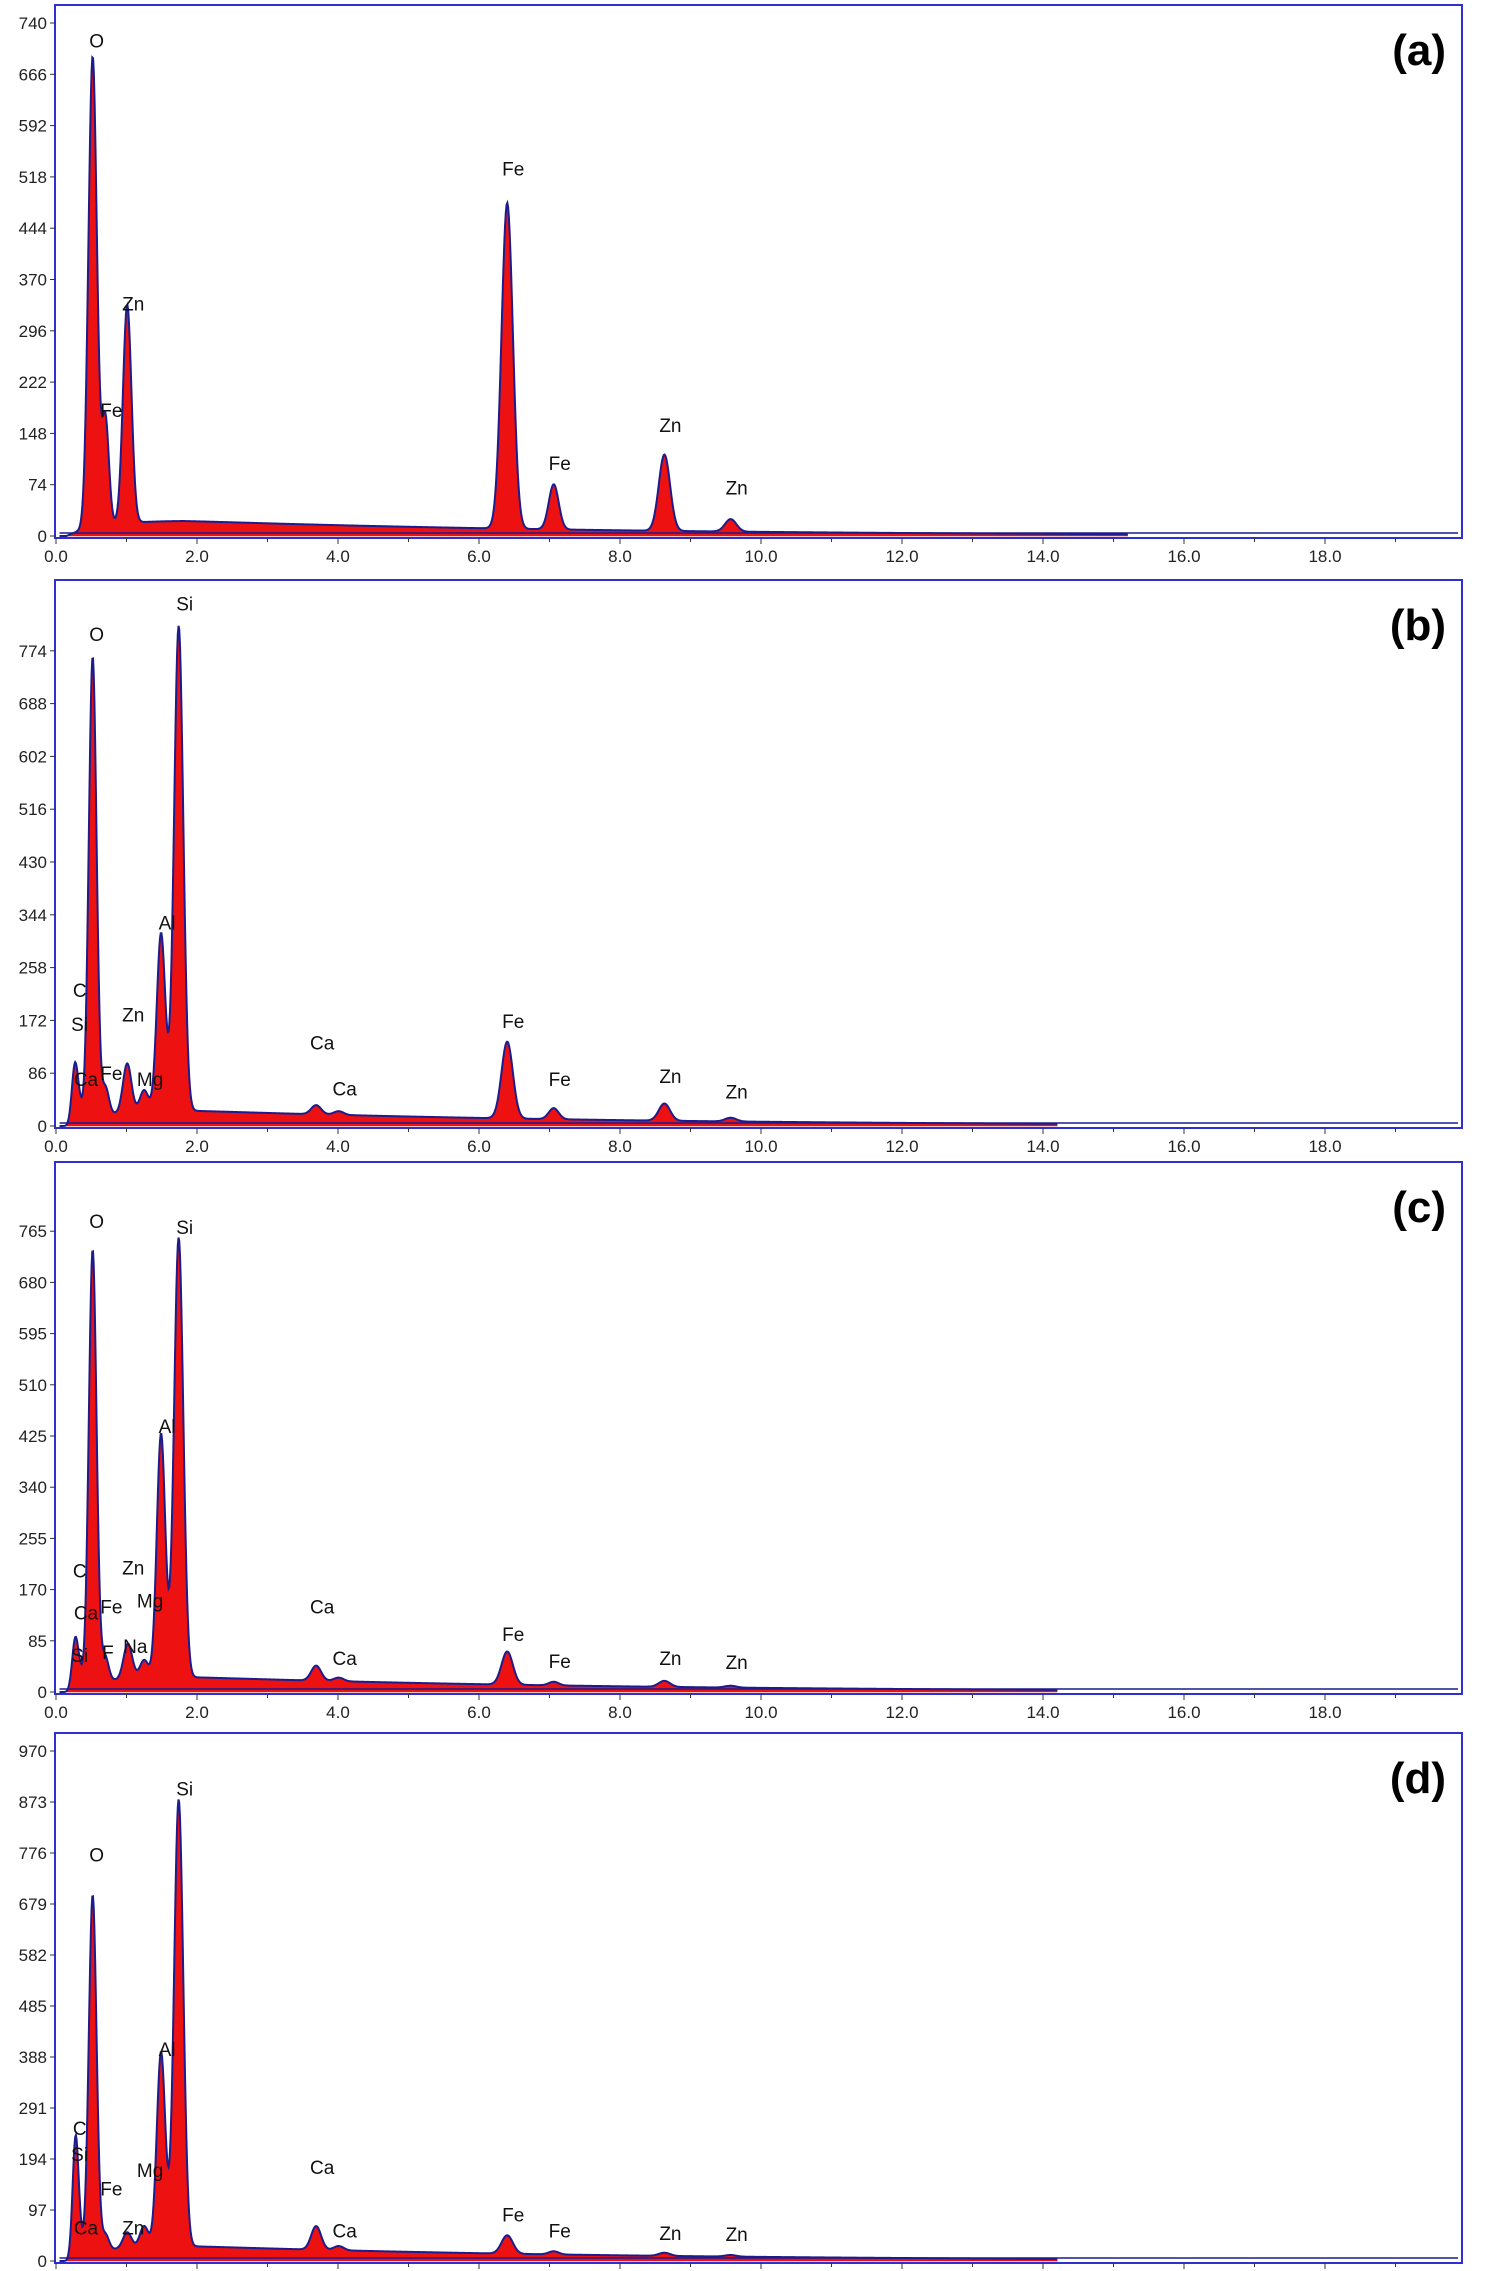 This screenshot has height=2271, width=1488. What do you see at coordinates (33, 126) in the screenshot?
I see `y-tick-label: 592` at bounding box center [33, 126].